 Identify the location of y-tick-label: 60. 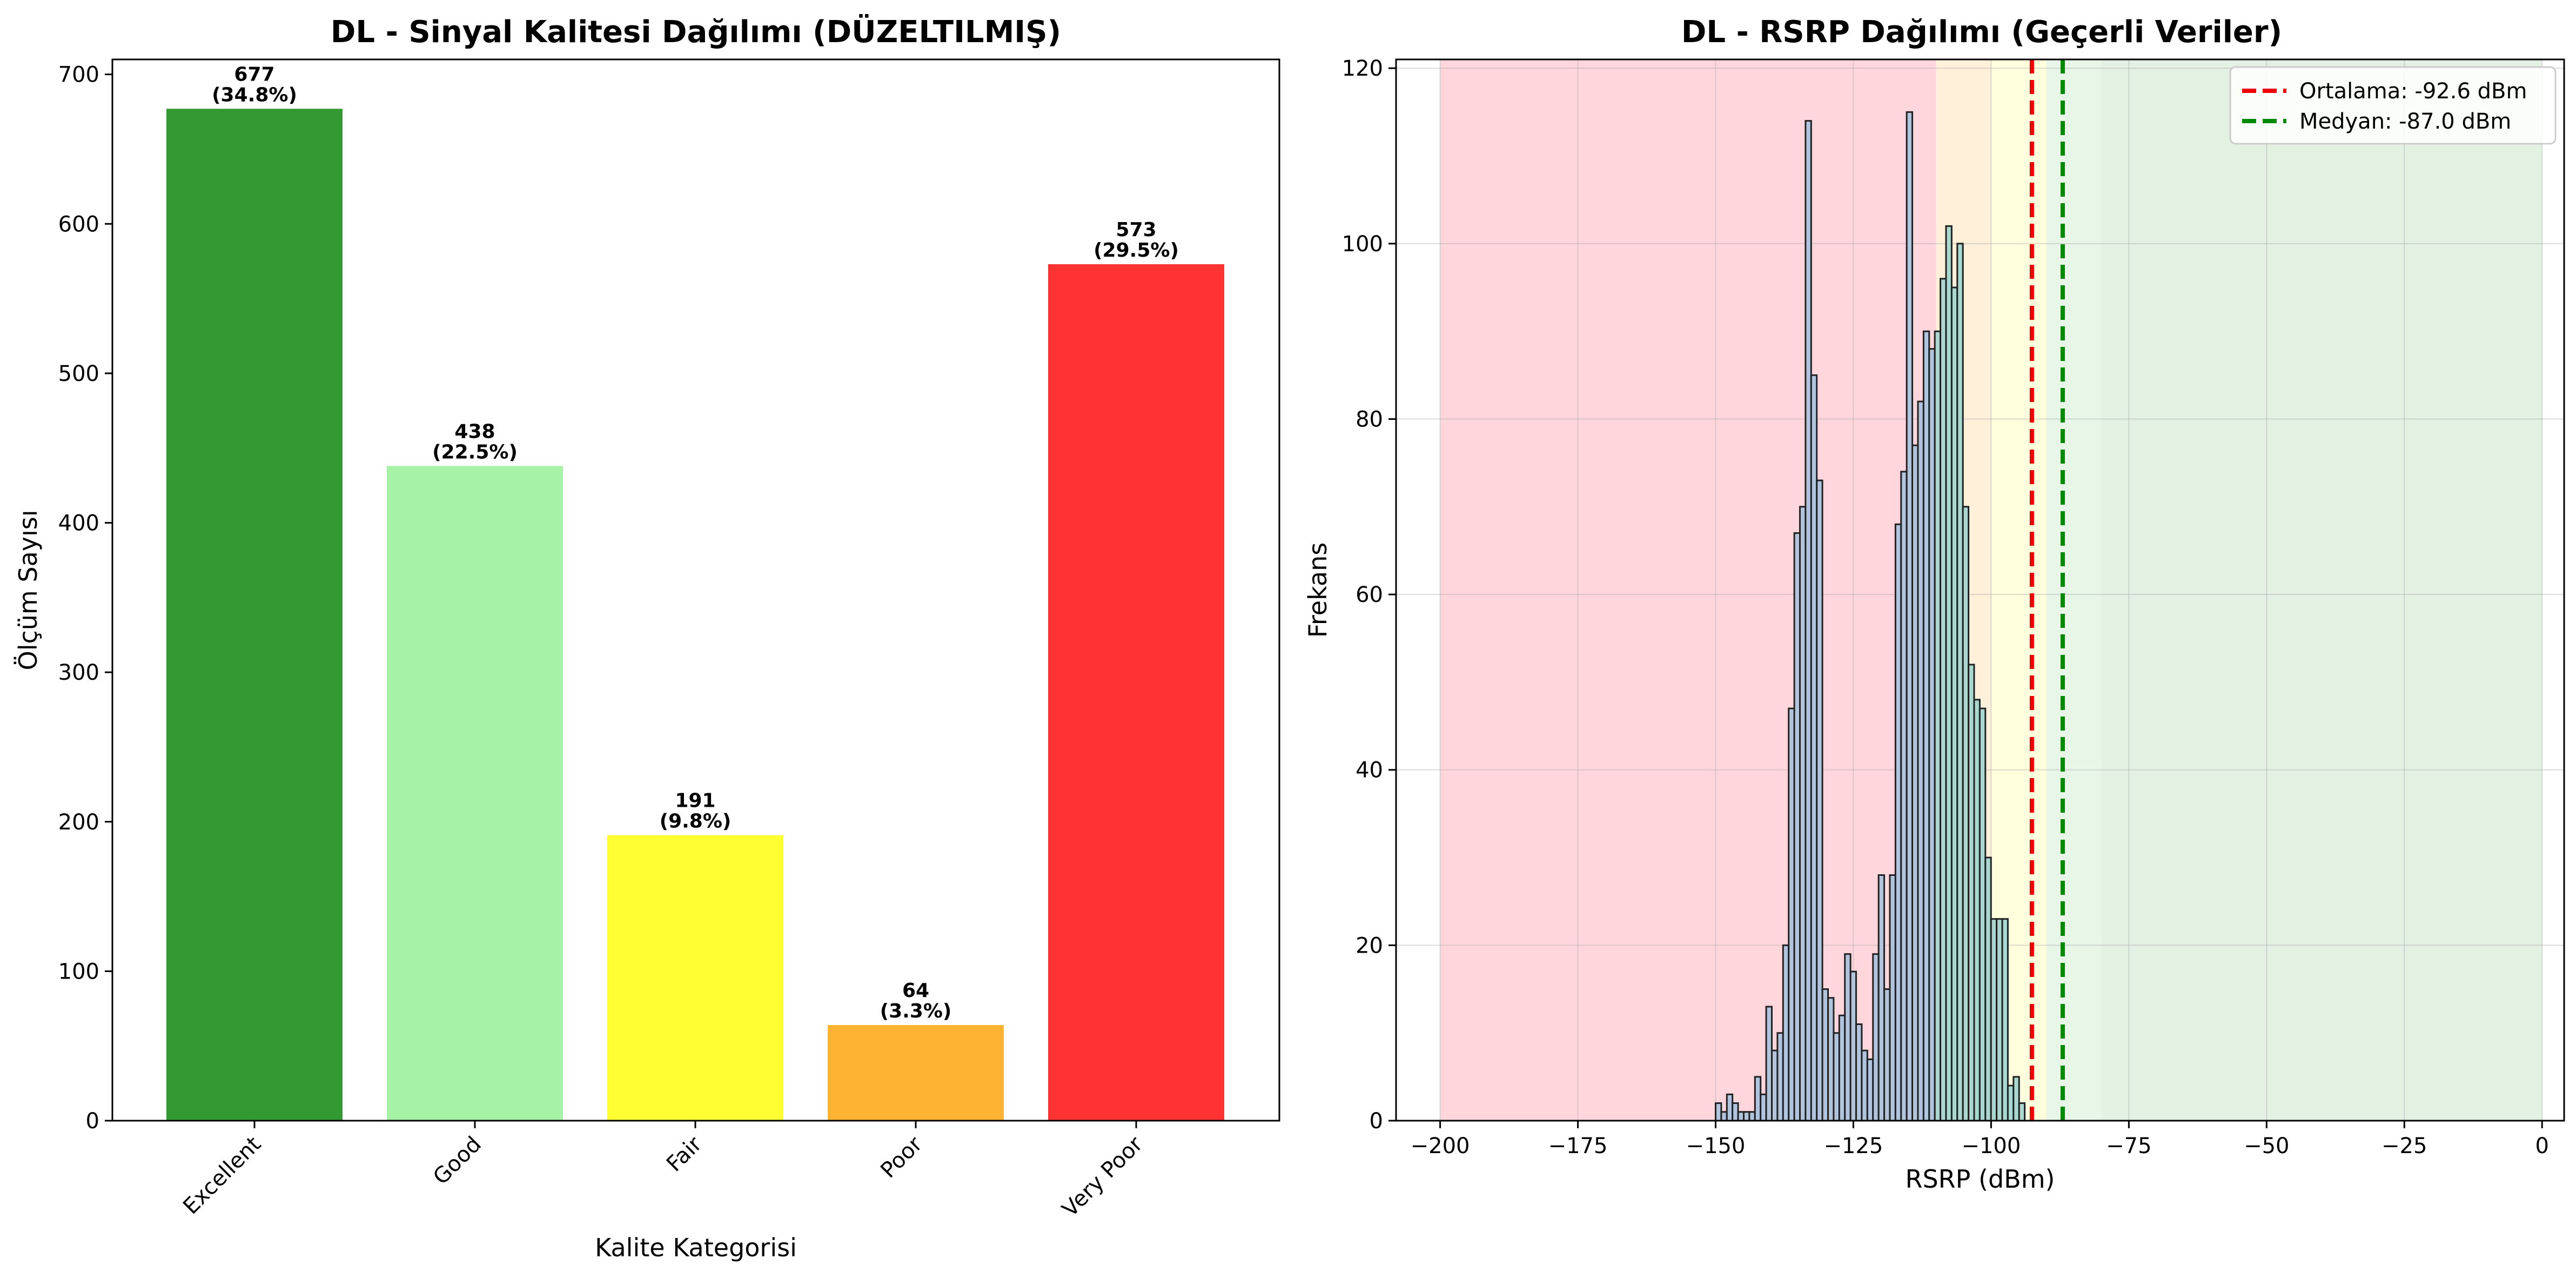
(1370, 594).